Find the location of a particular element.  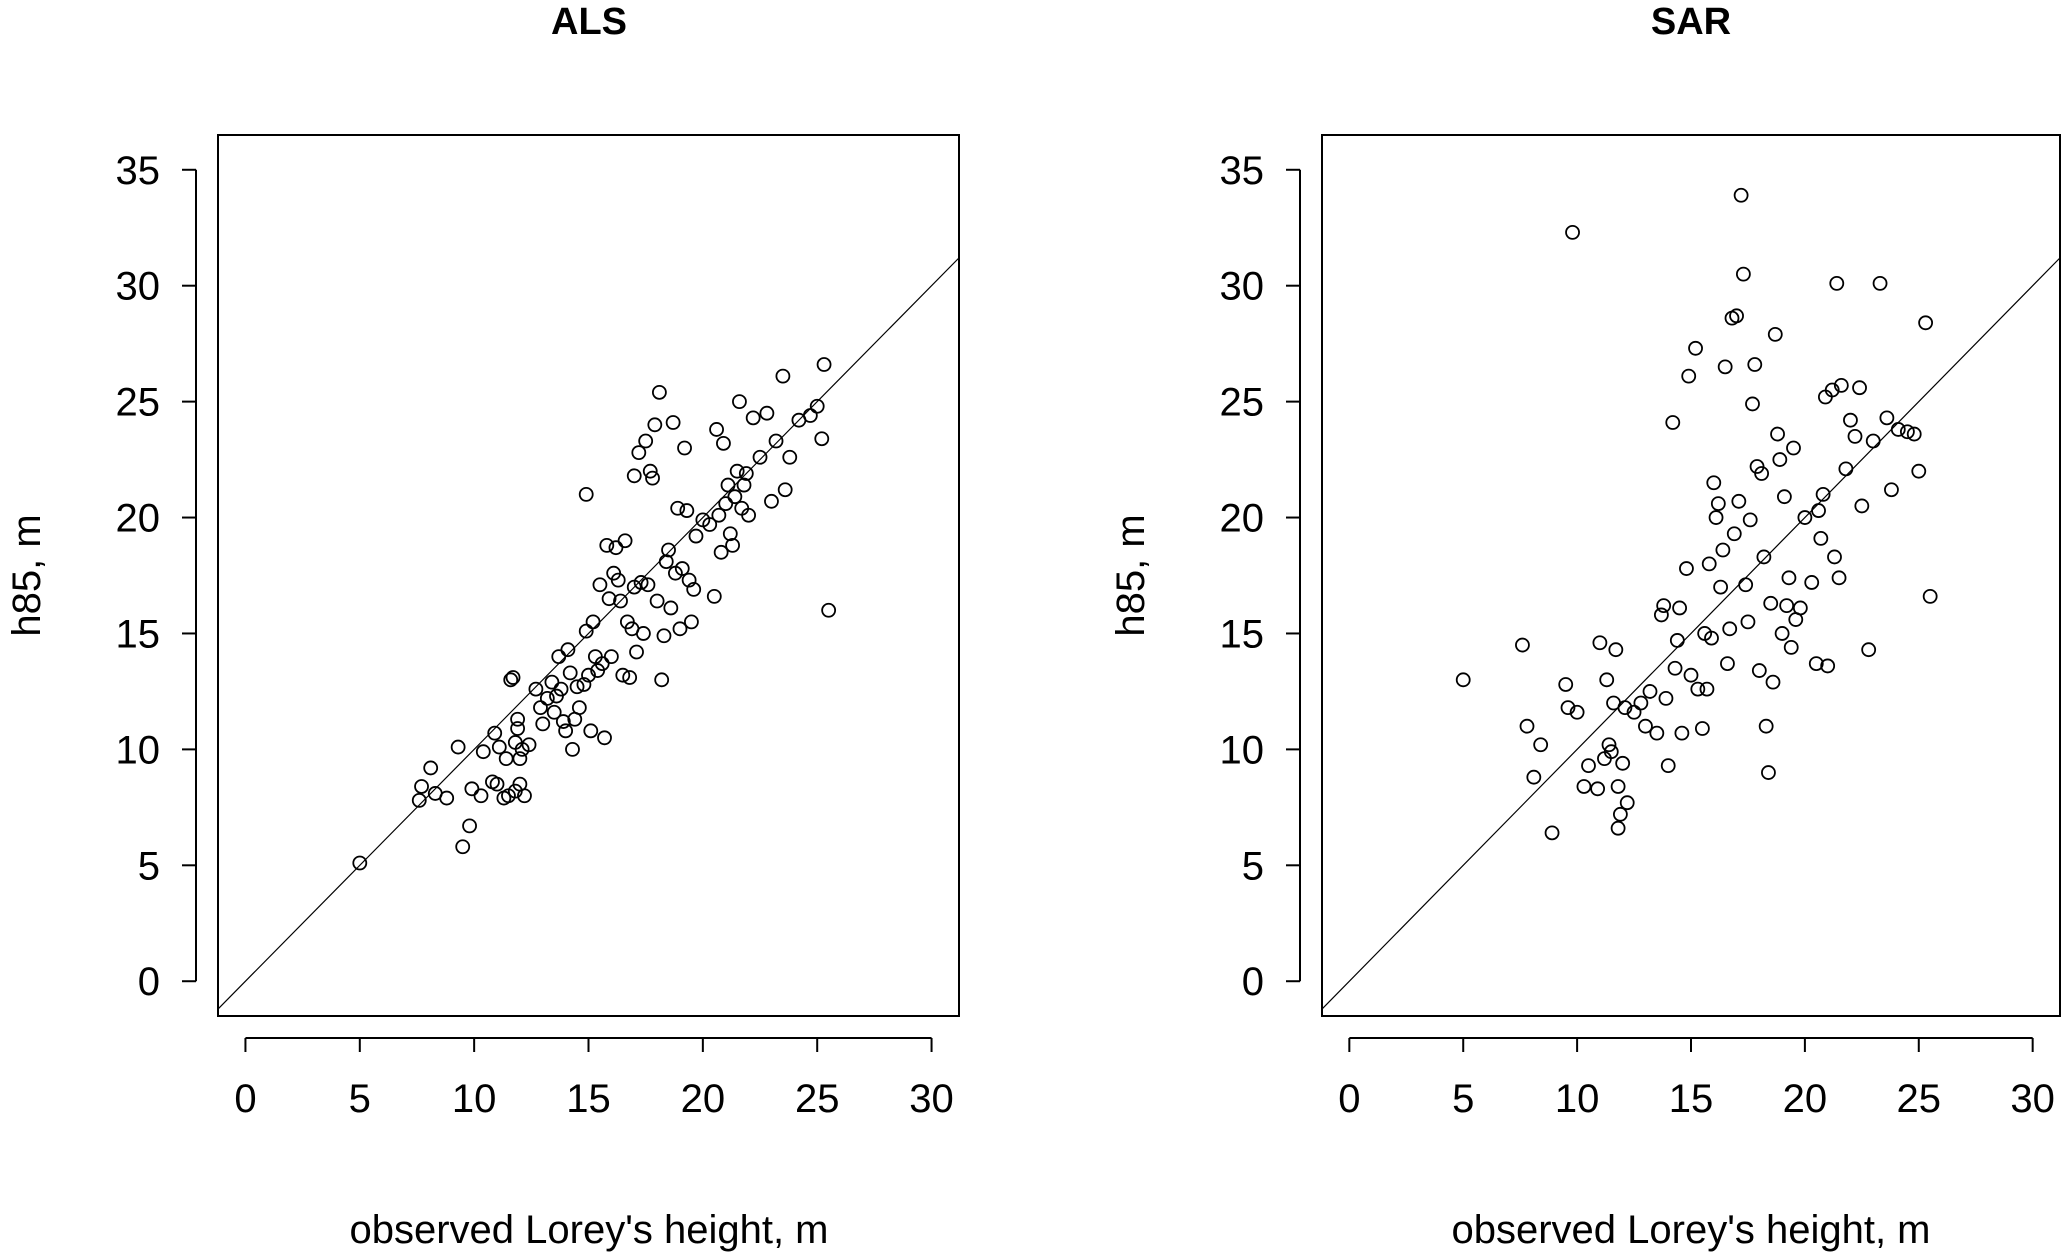

sar-y-tick-label: 0 is located at coordinates (1253, 982).